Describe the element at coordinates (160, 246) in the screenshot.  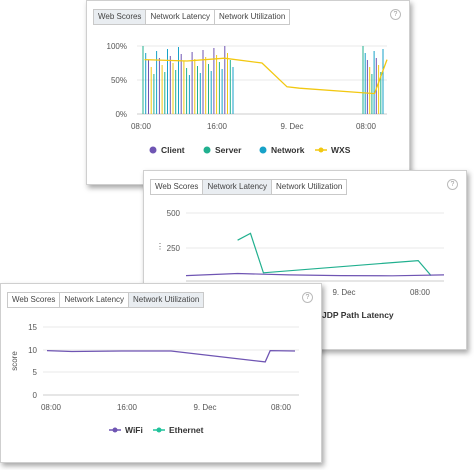
I see `y-axis-label-fragment: ⋮` at that location.